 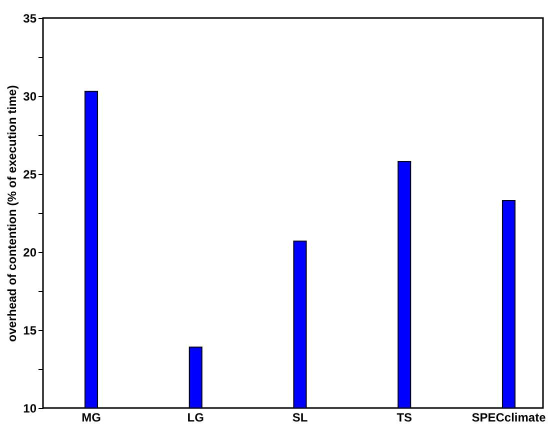 What do you see at coordinates (509, 417) in the screenshot?
I see `x-tick-label: SPECclimate` at bounding box center [509, 417].